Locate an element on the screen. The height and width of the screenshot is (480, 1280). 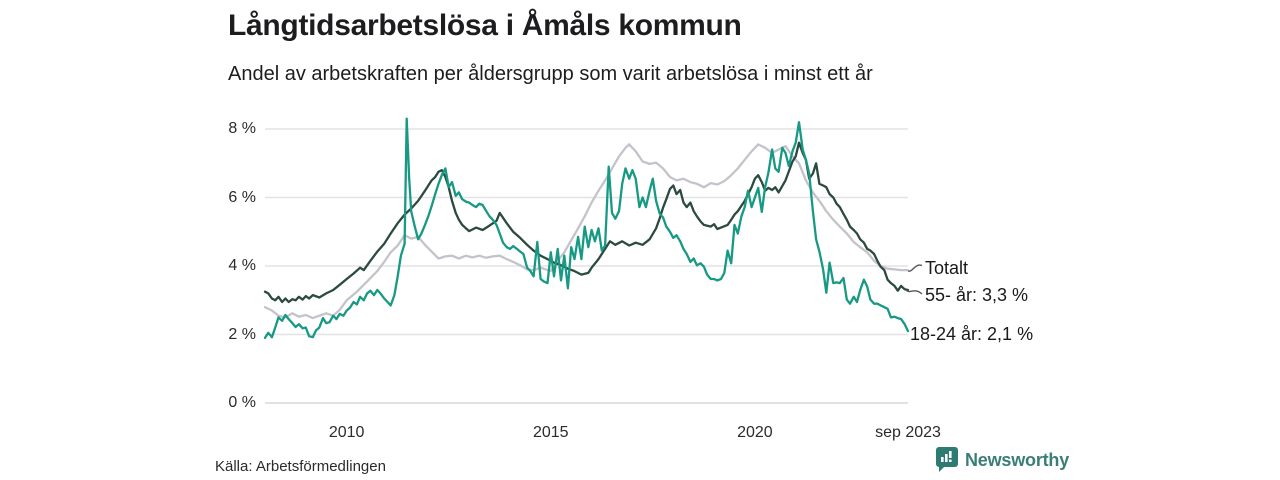
annotation-connectors is located at coordinates (914, 279).